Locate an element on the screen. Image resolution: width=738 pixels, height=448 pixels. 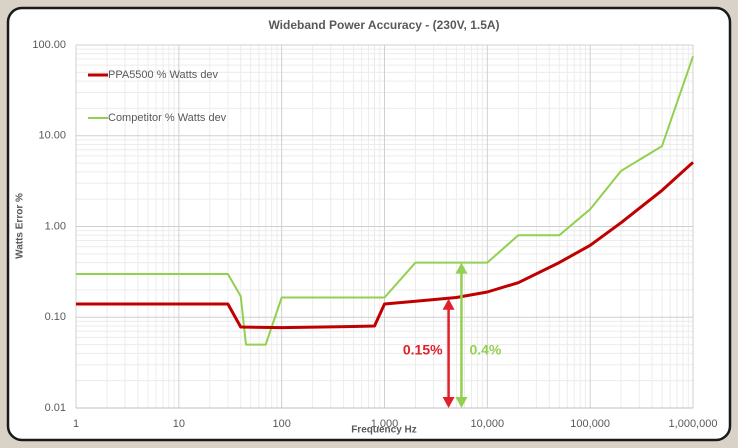
x-tick-label: 1,000,000 is located at coordinates (693, 424).